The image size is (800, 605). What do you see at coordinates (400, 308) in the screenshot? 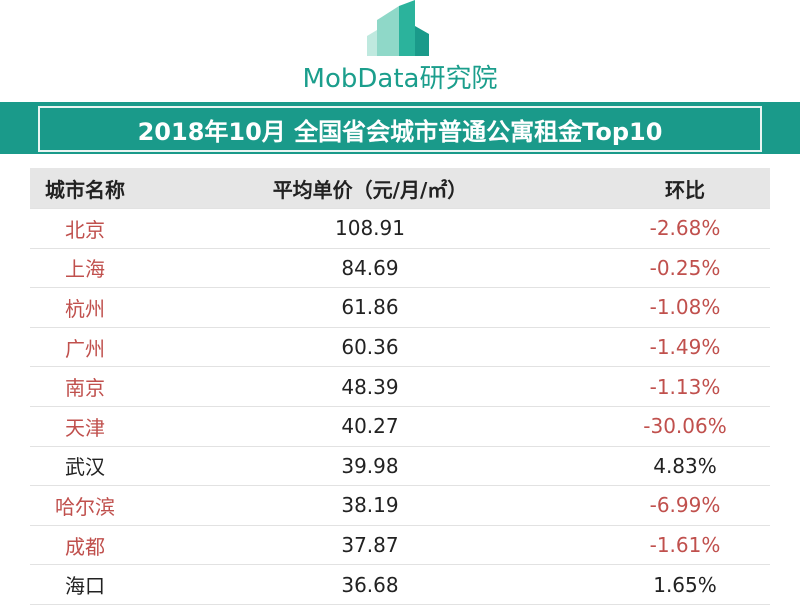
I see `table-row: 杭州 61.86 -1.08%` at bounding box center [400, 308].